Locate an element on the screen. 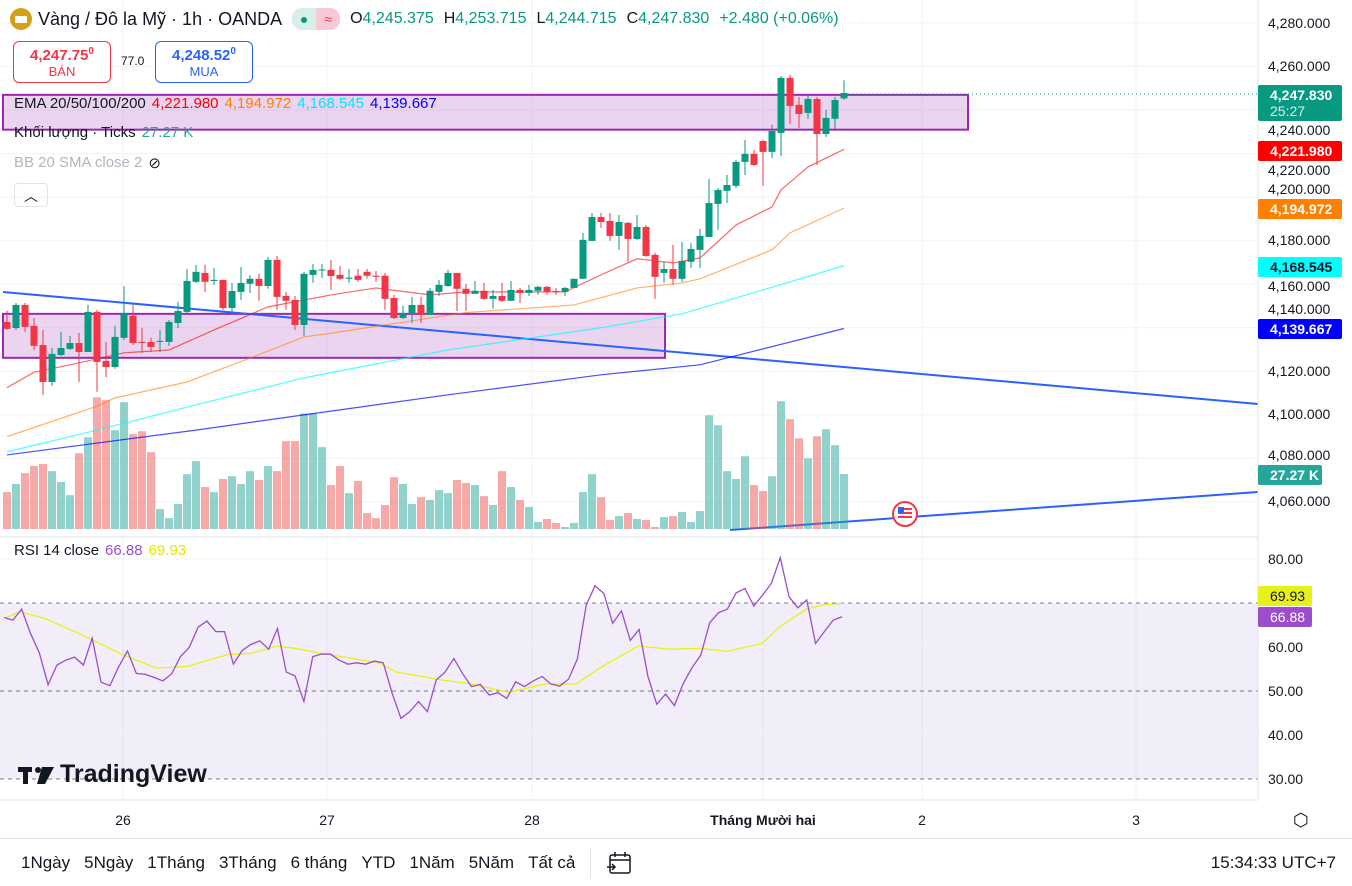  collapse-legend-button: ︿ is located at coordinates (31, 195).